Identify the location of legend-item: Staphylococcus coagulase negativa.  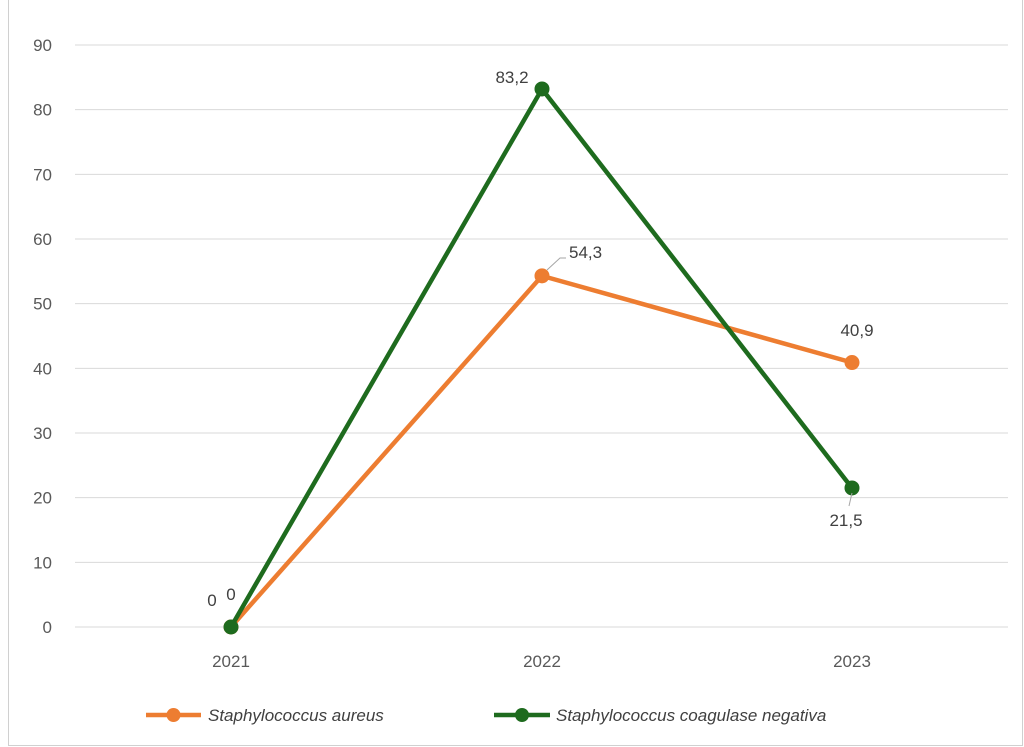
(660, 715).